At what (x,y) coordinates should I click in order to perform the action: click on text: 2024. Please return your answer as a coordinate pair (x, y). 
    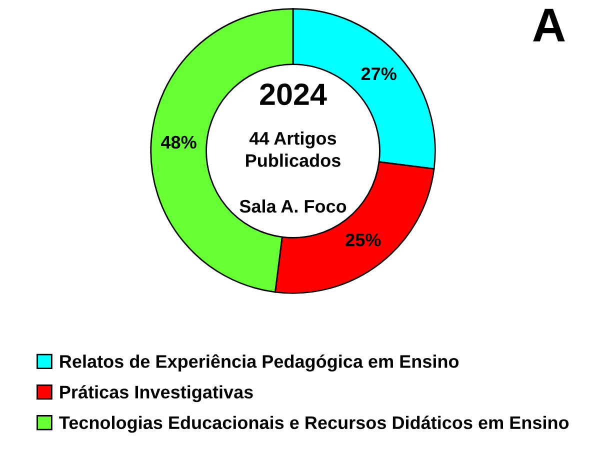
    Looking at the image, I should click on (293, 95).